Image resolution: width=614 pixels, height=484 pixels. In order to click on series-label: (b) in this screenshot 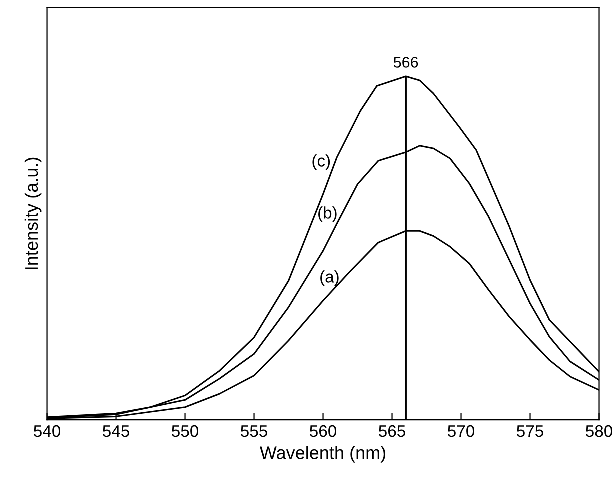, I will do `click(327, 214)`.